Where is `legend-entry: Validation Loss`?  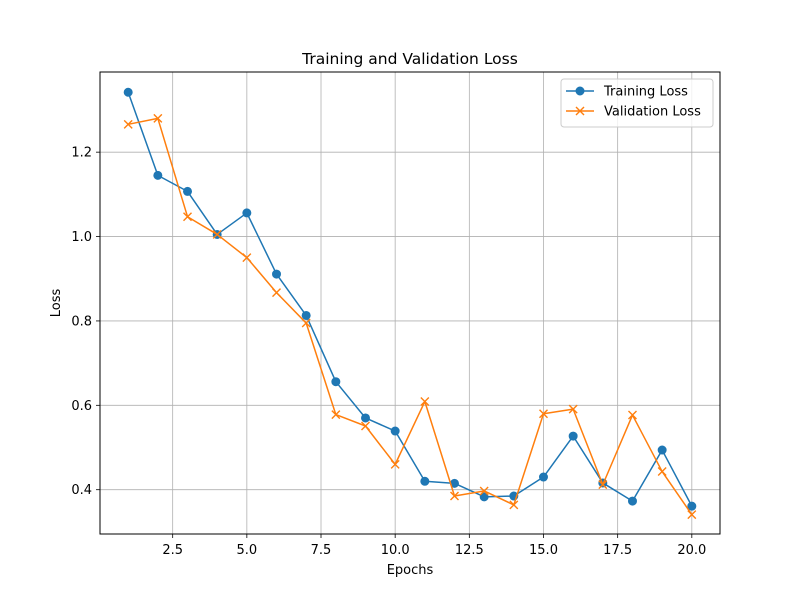 legend-entry: Validation Loss is located at coordinates (633, 112).